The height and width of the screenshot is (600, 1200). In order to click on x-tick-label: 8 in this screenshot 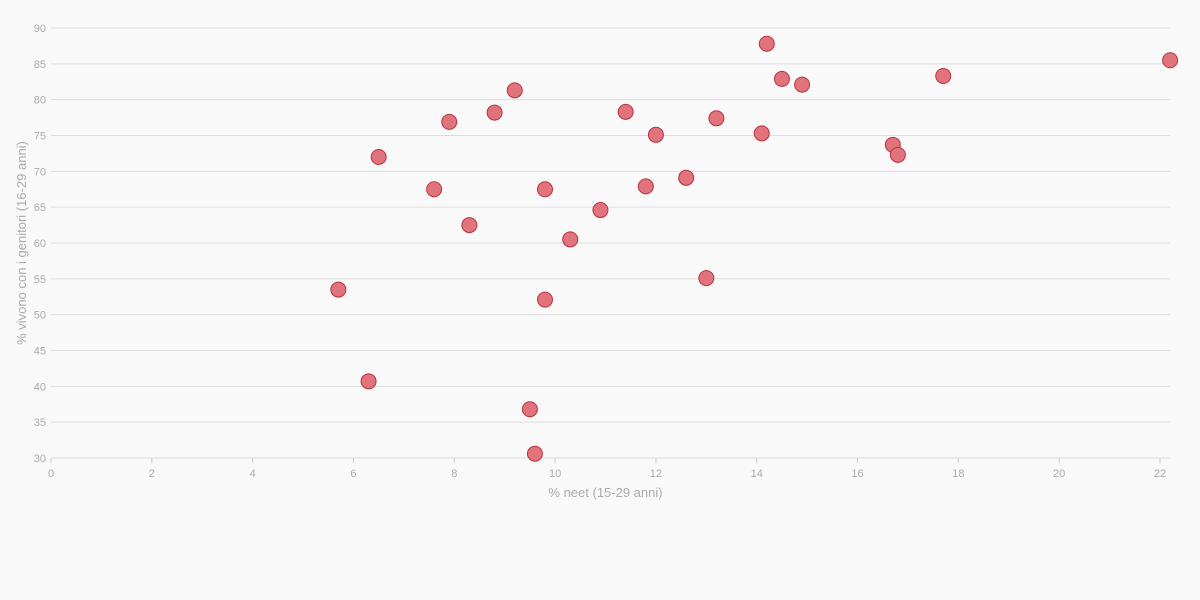, I will do `click(454, 474)`.